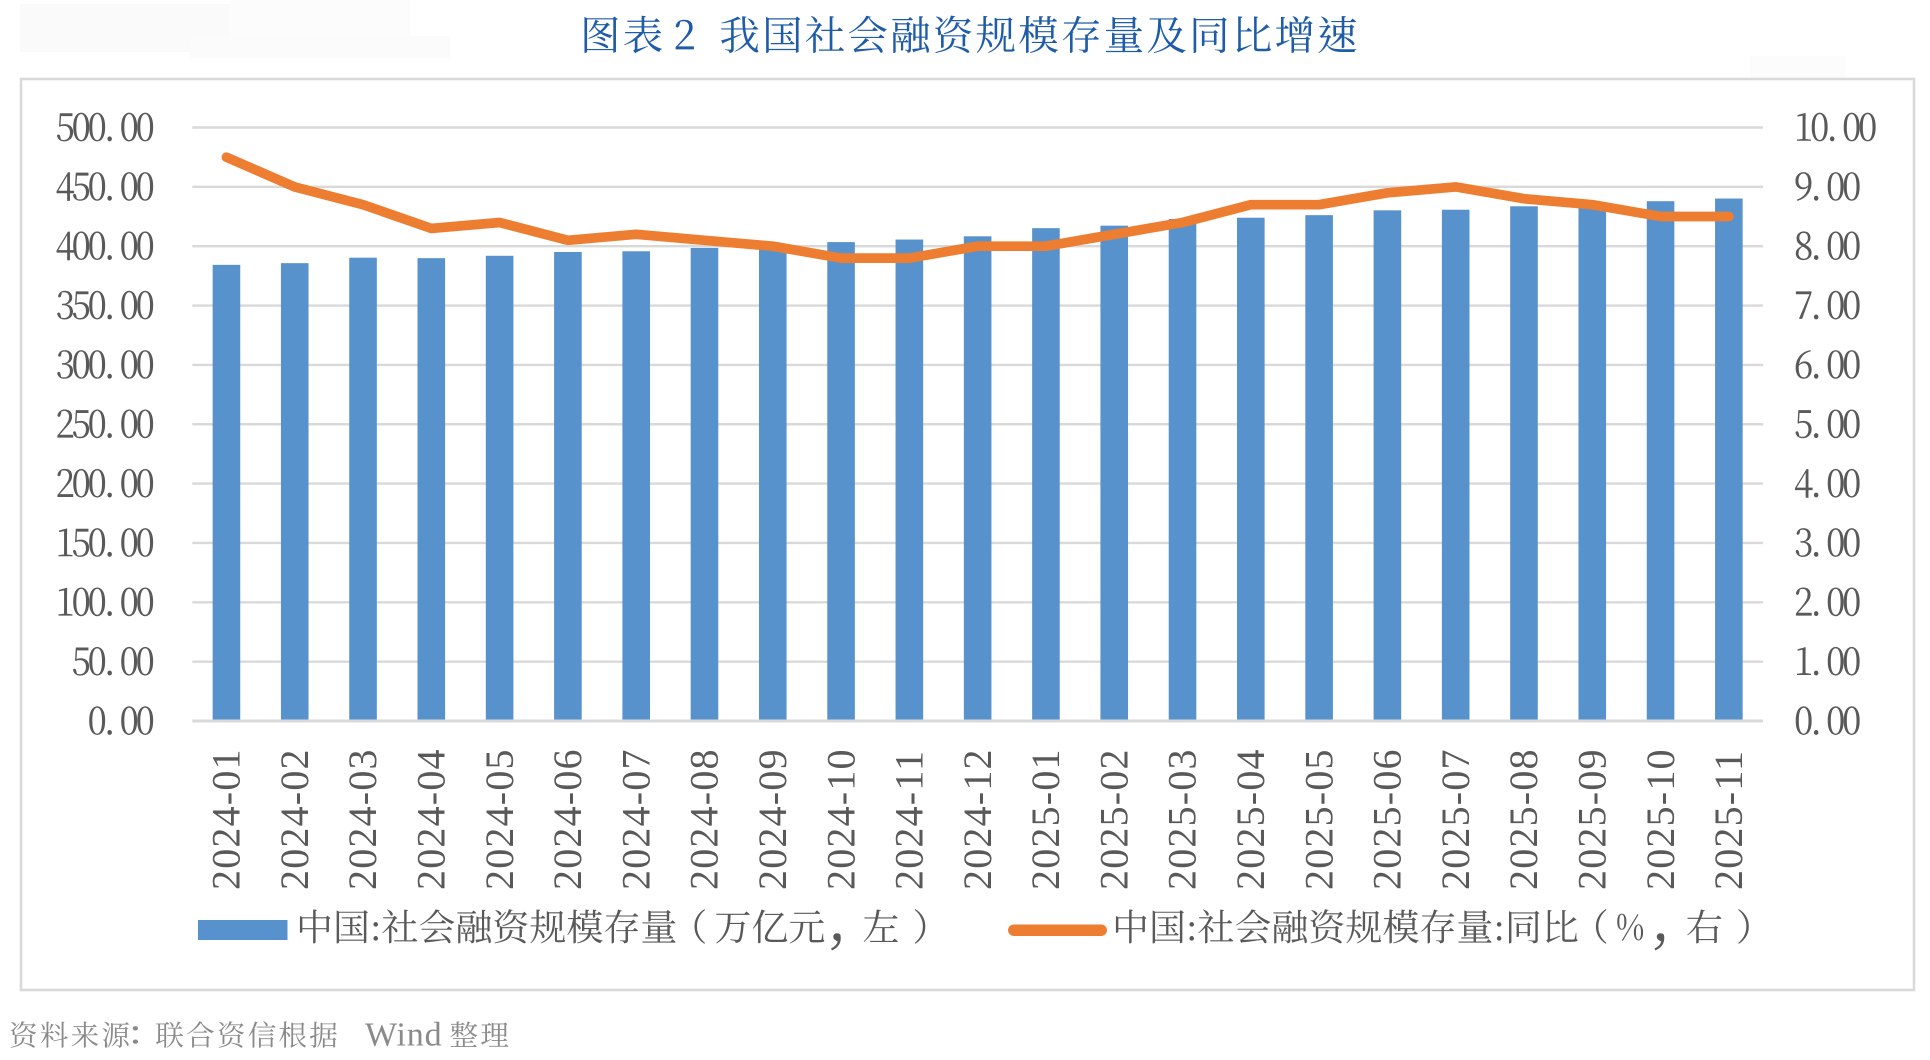 This screenshot has width=1930, height=1060. I want to click on svg-text: Wind, so click(403, 1035).